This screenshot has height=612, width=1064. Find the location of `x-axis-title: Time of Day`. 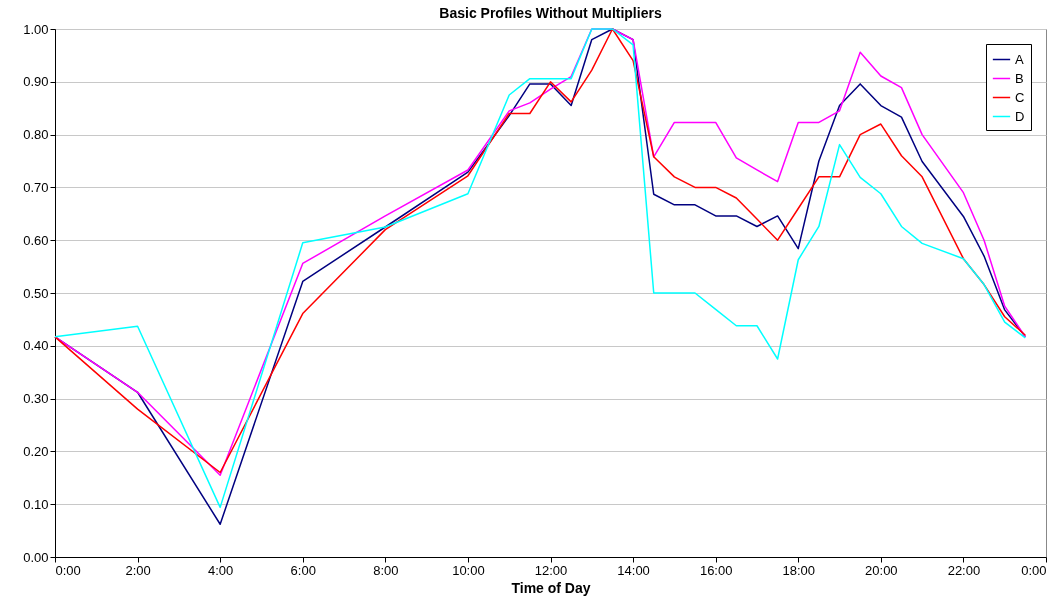

x-axis-title: Time of Day is located at coordinates (551, 587).